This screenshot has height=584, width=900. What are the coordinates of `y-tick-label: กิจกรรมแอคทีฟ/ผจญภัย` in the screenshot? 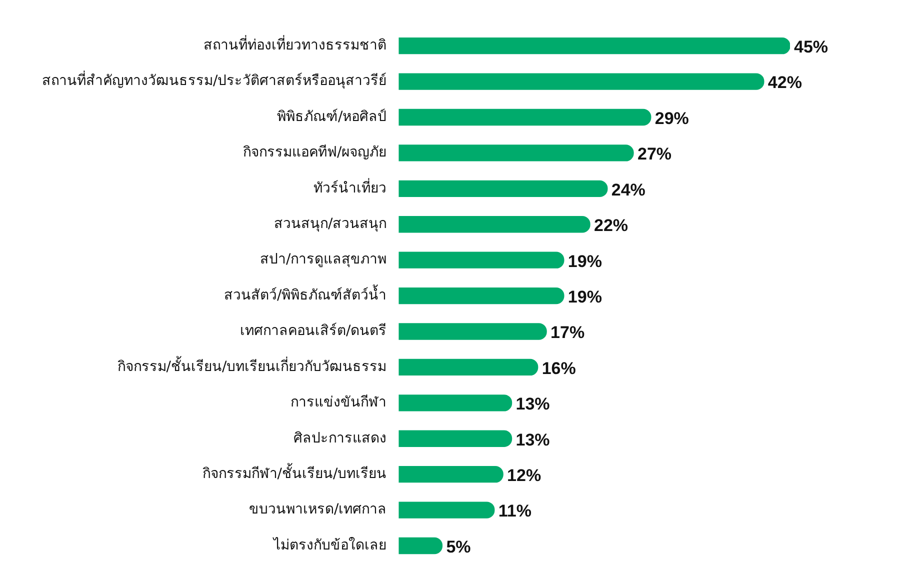 It's located at (315, 152).